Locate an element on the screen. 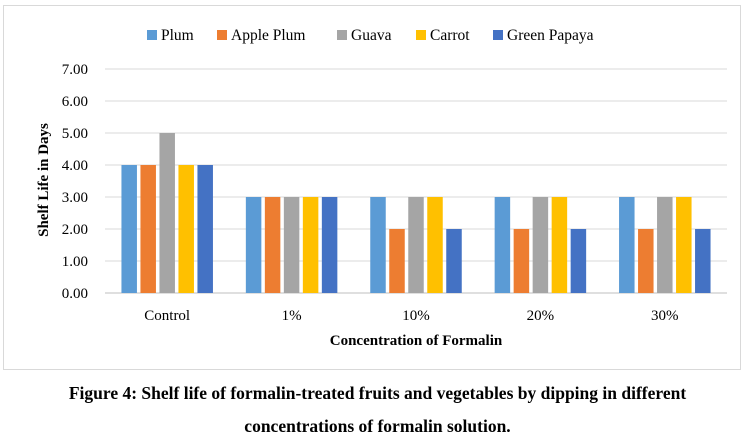 This screenshot has height=446, width=755. y-tick-label: 7.00 is located at coordinates (75, 70).